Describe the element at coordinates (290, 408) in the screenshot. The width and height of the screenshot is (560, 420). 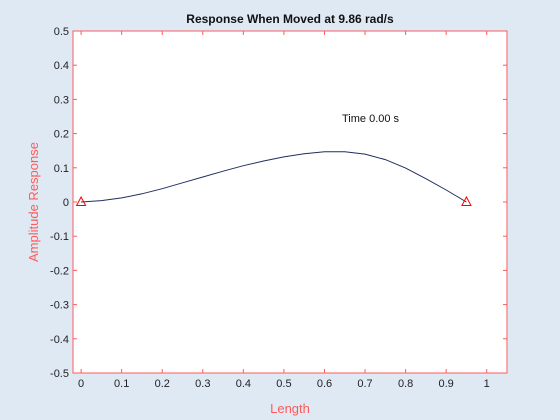
I see `x-axis-label: Length` at that location.